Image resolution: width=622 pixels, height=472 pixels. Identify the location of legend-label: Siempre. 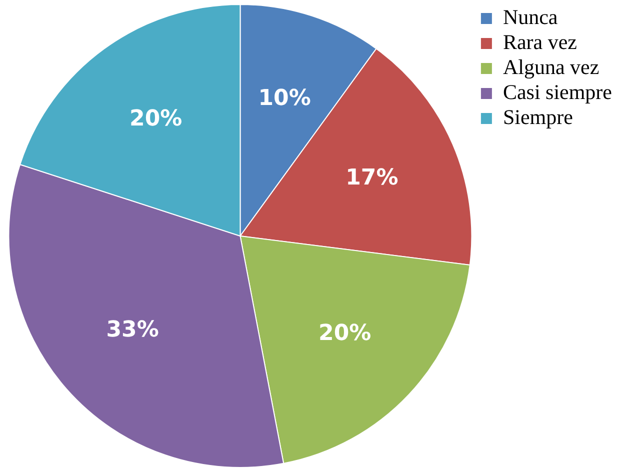
(537, 117).